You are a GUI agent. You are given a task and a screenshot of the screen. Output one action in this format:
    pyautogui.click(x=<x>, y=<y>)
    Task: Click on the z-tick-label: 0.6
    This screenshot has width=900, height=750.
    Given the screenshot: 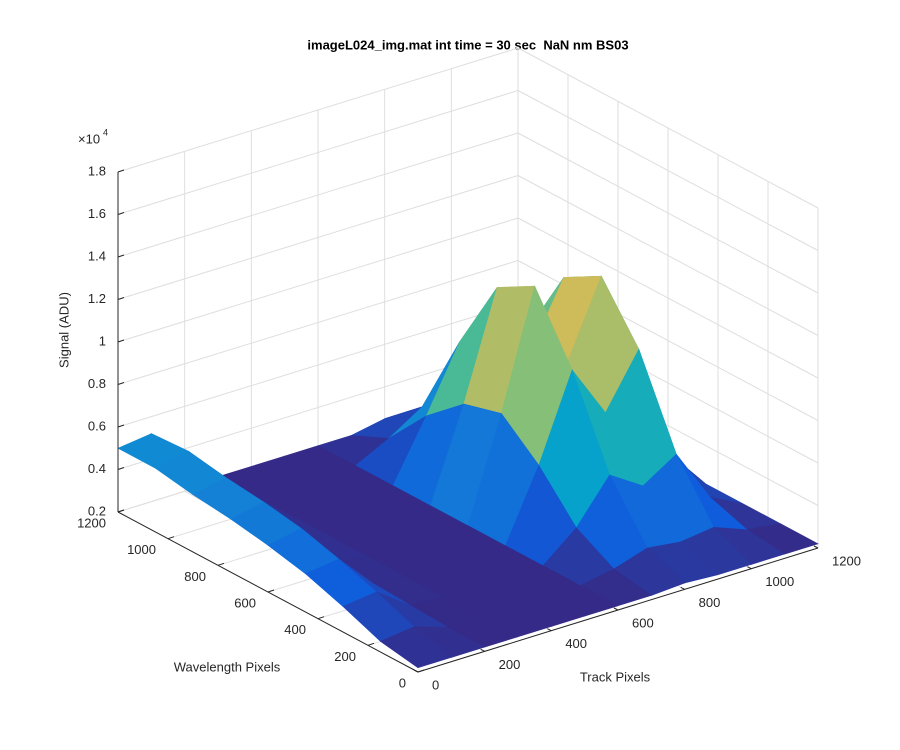 What is the action you would take?
    pyautogui.click(x=97, y=425)
    